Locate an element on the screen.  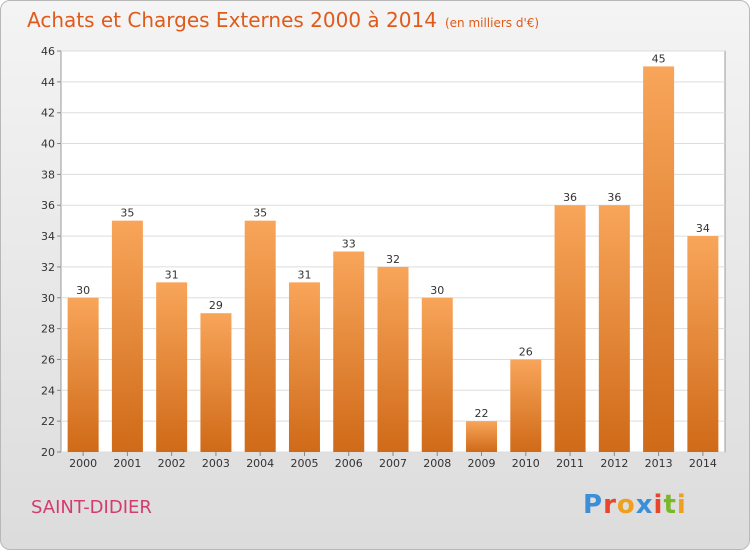
y-tick-label: 36 is located at coordinates (48, 205).